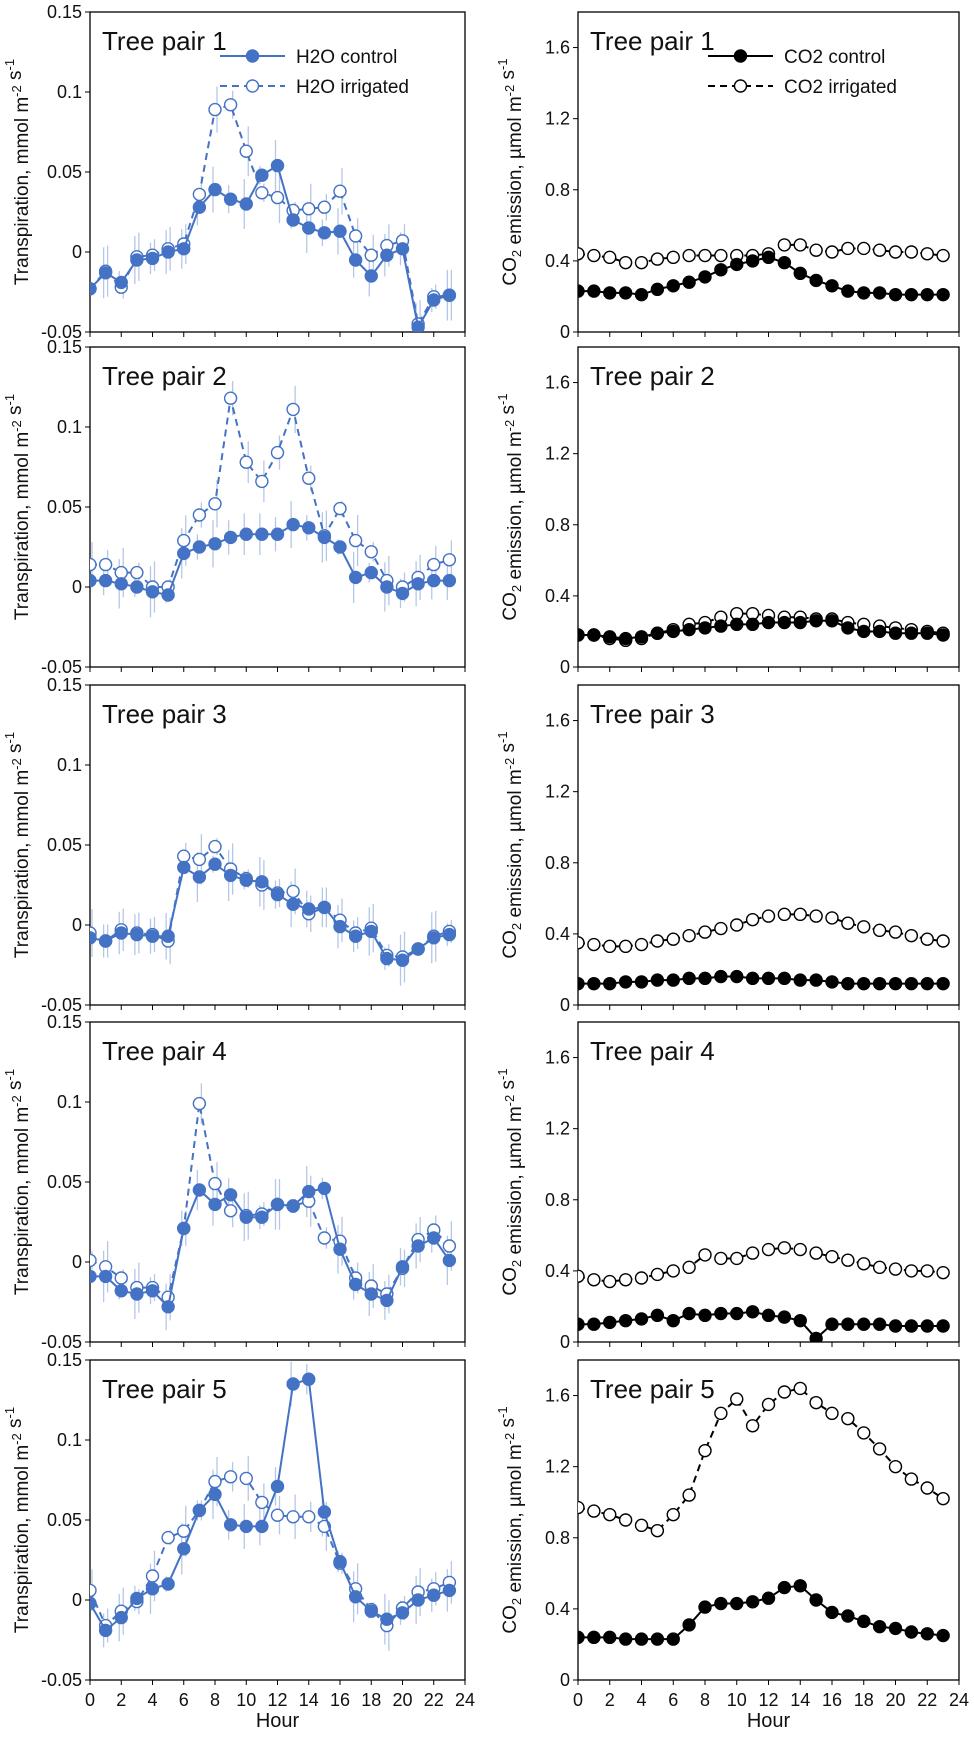  I want to click on x-tick-label: 10, so click(246, 1700).